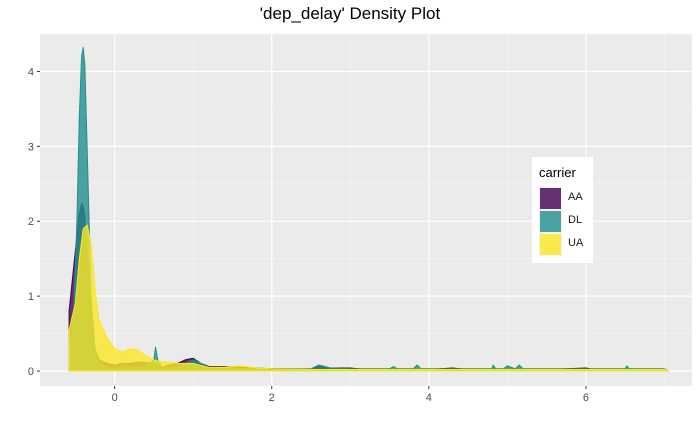 The width and height of the screenshot is (700, 432). Describe the element at coordinates (31, 147) in the screenshot. I see `y-tick-label: 3` at that location.